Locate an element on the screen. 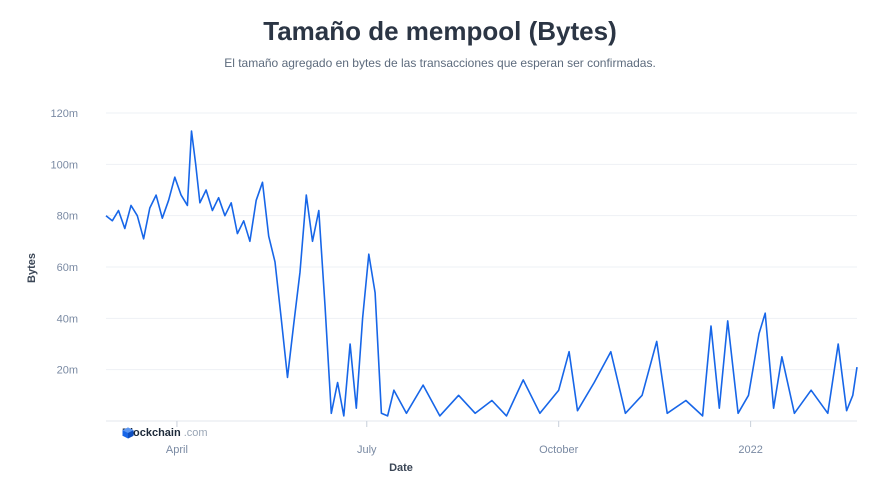 This screenshot has width=880, height=484. cube-icon is located at coordinates (128, 433).